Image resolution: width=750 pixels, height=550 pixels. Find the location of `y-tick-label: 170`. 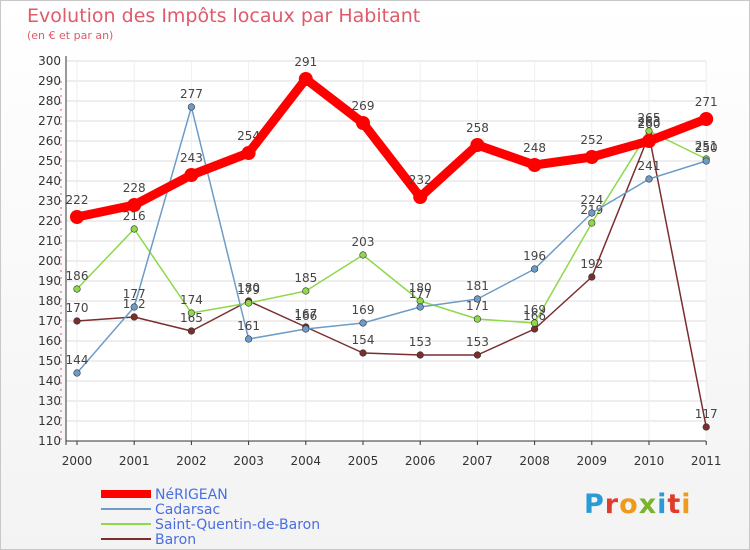

y-tick-label: 170 is located at coordinates (49, 321).